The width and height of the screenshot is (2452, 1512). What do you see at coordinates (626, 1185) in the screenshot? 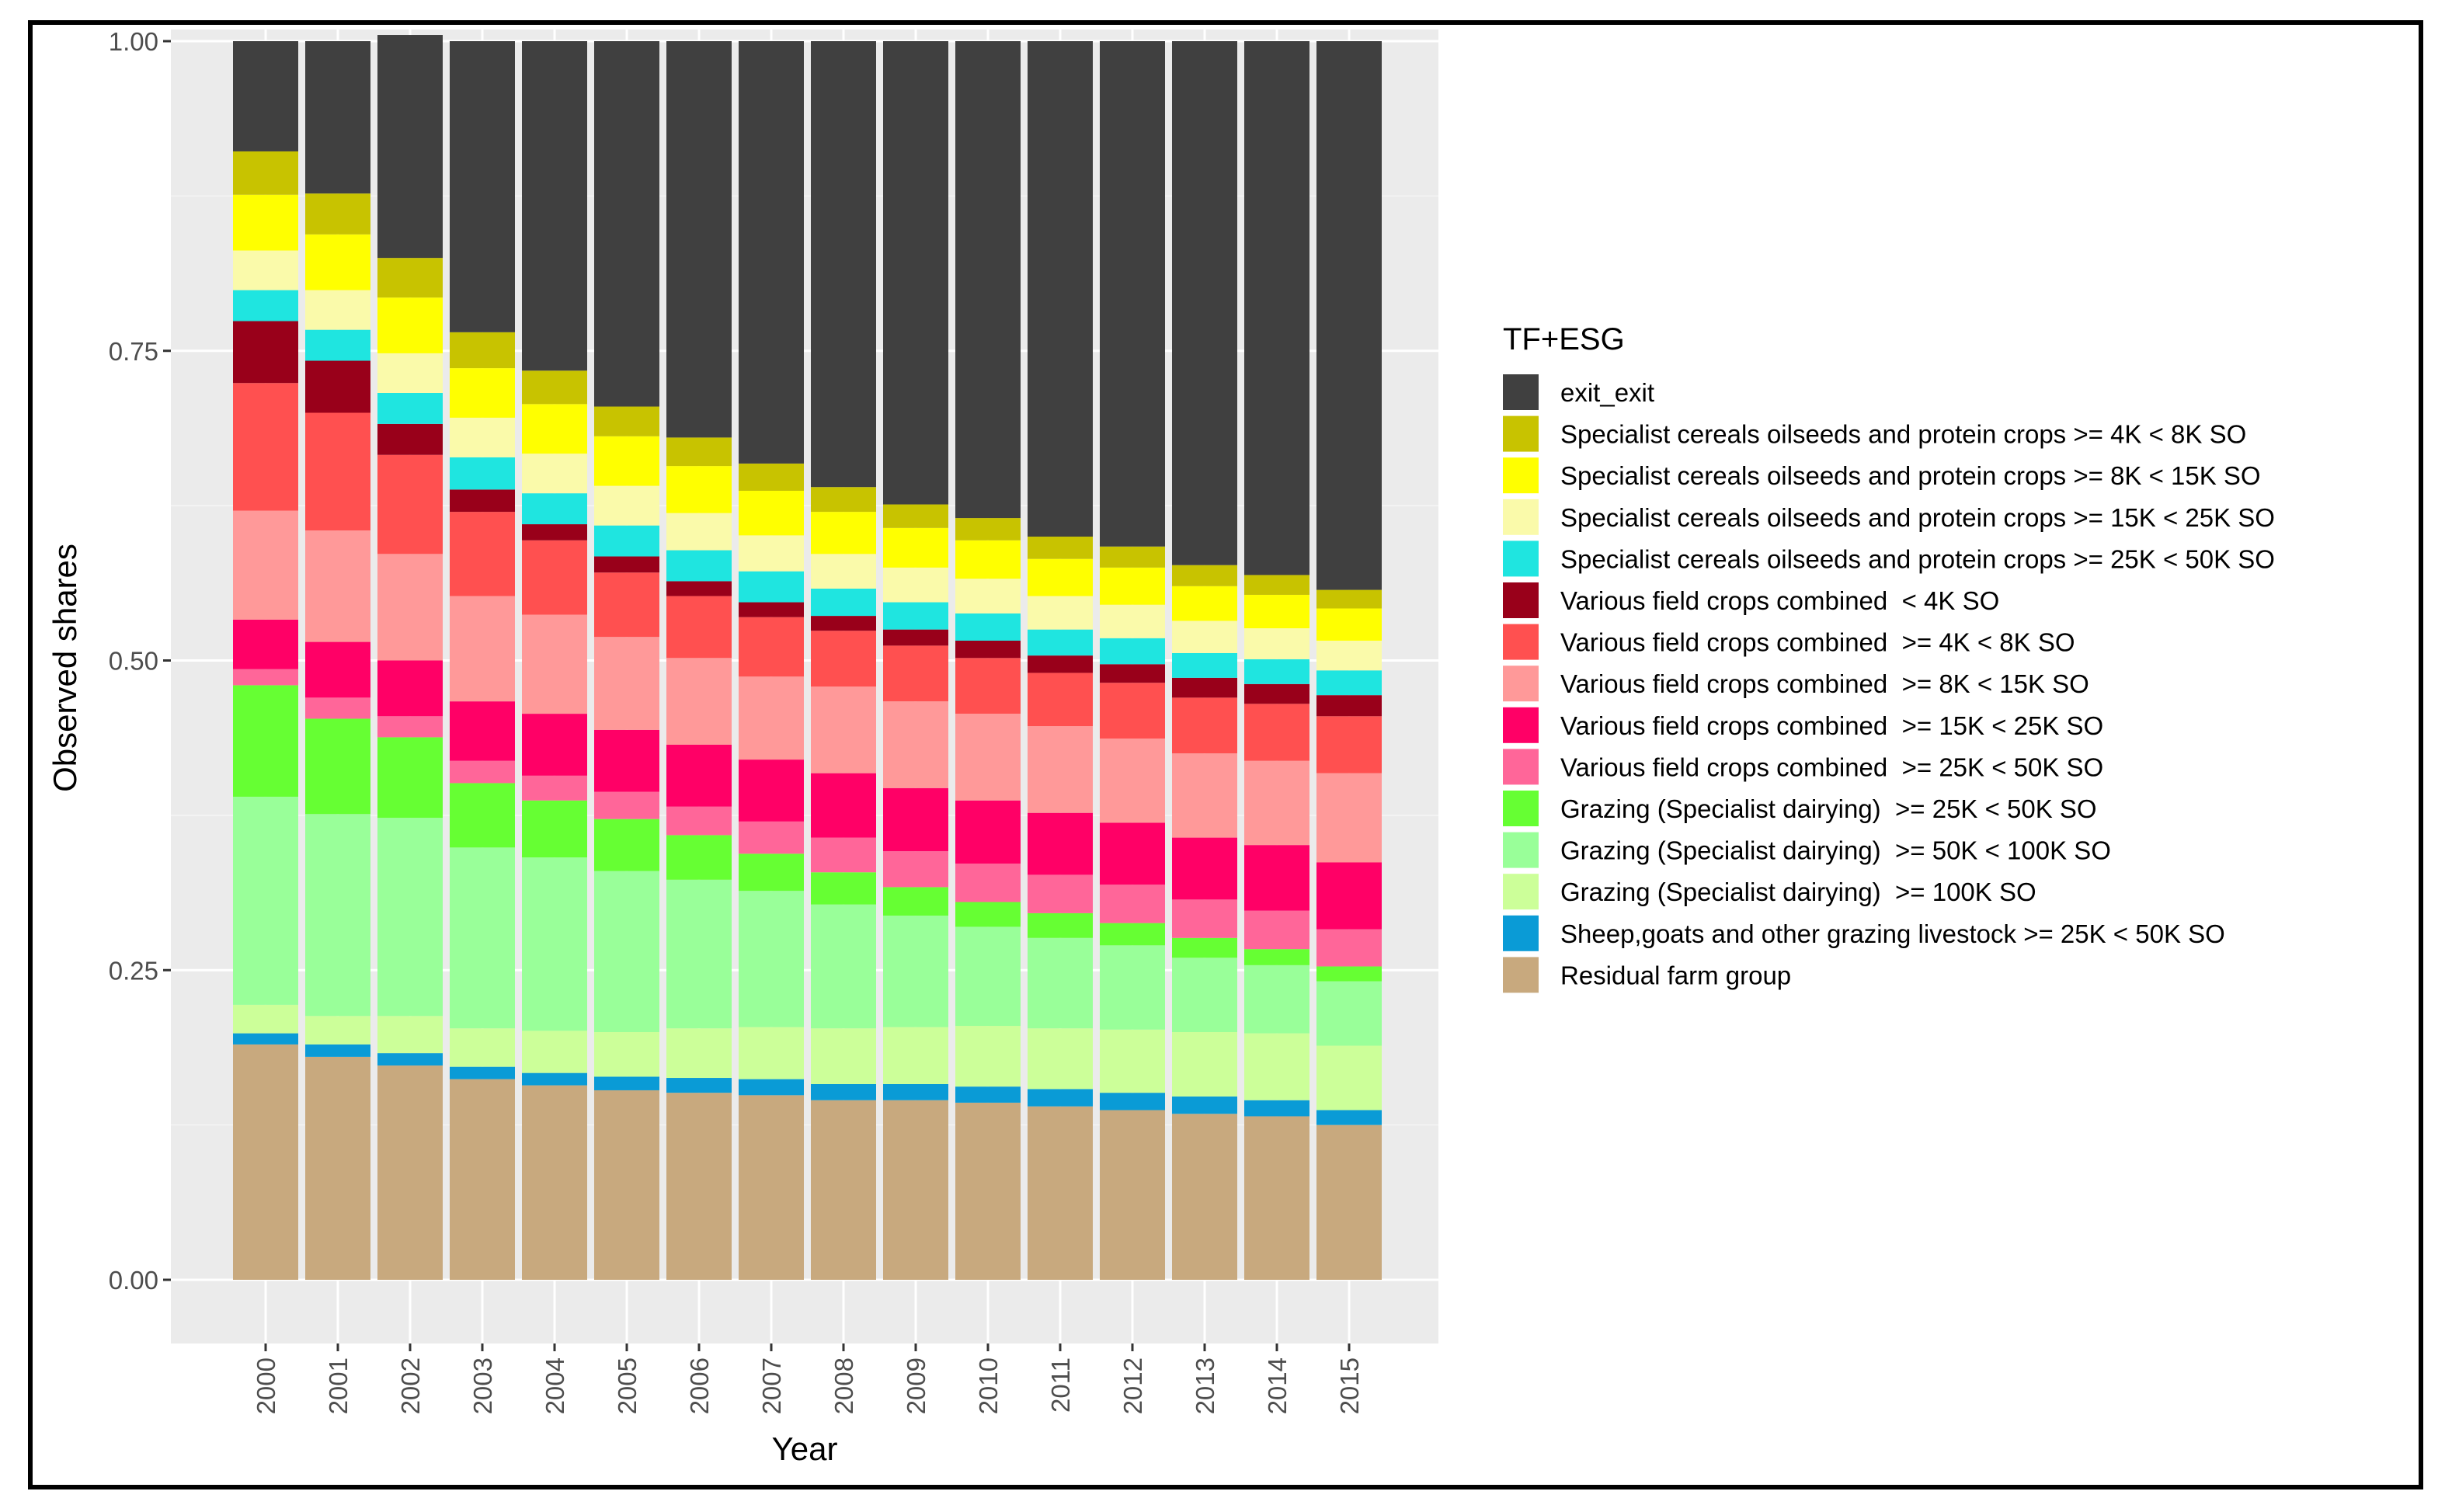
I see `bar-segment-2005-s0` at bounding box center [626, 1185].